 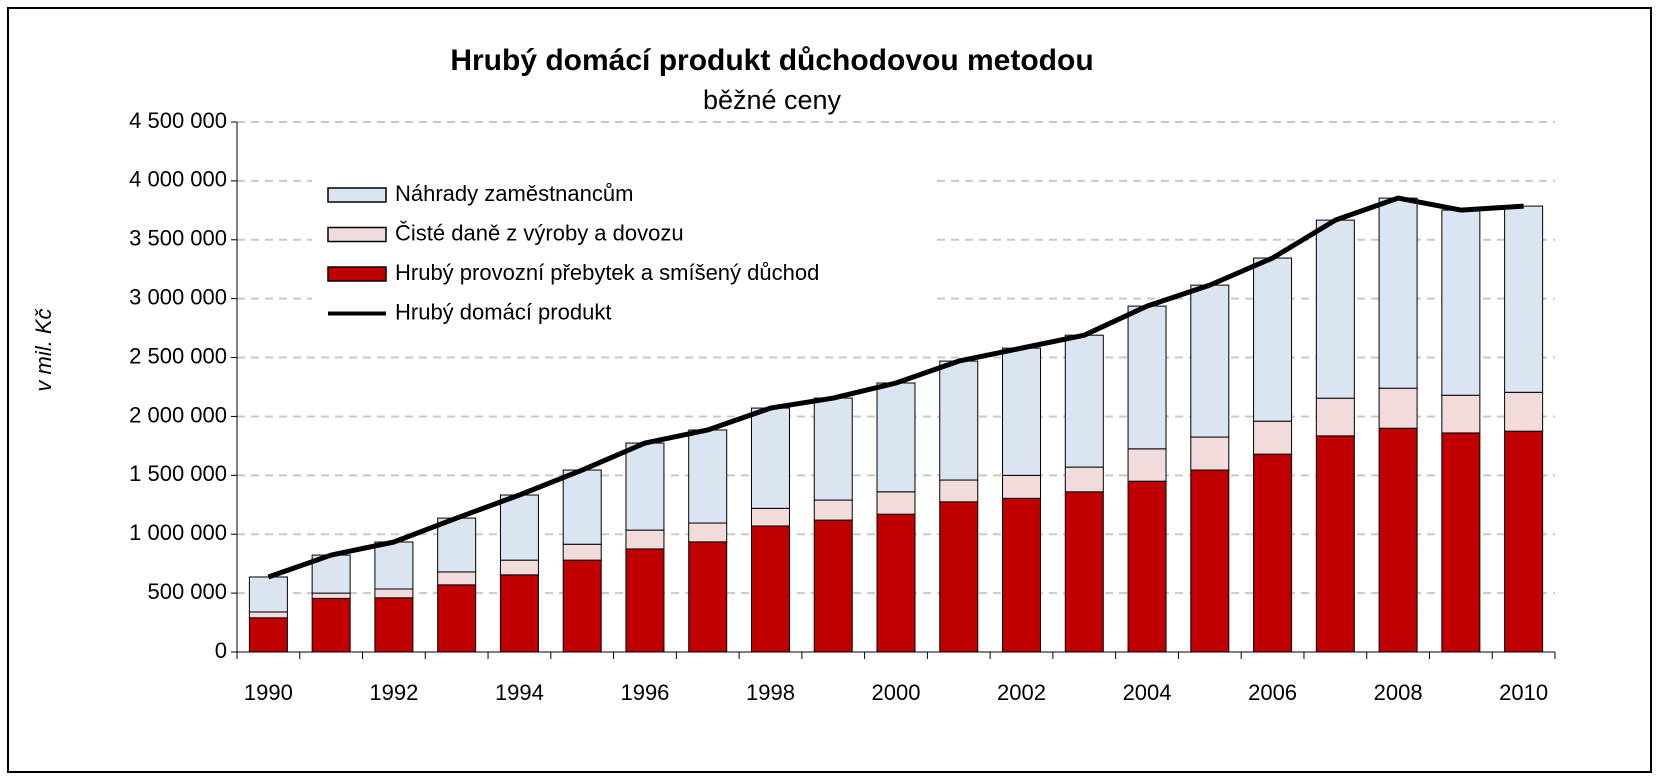 I want to click on y-axis-label: v mil. Kč, so click(x=43, y=349).